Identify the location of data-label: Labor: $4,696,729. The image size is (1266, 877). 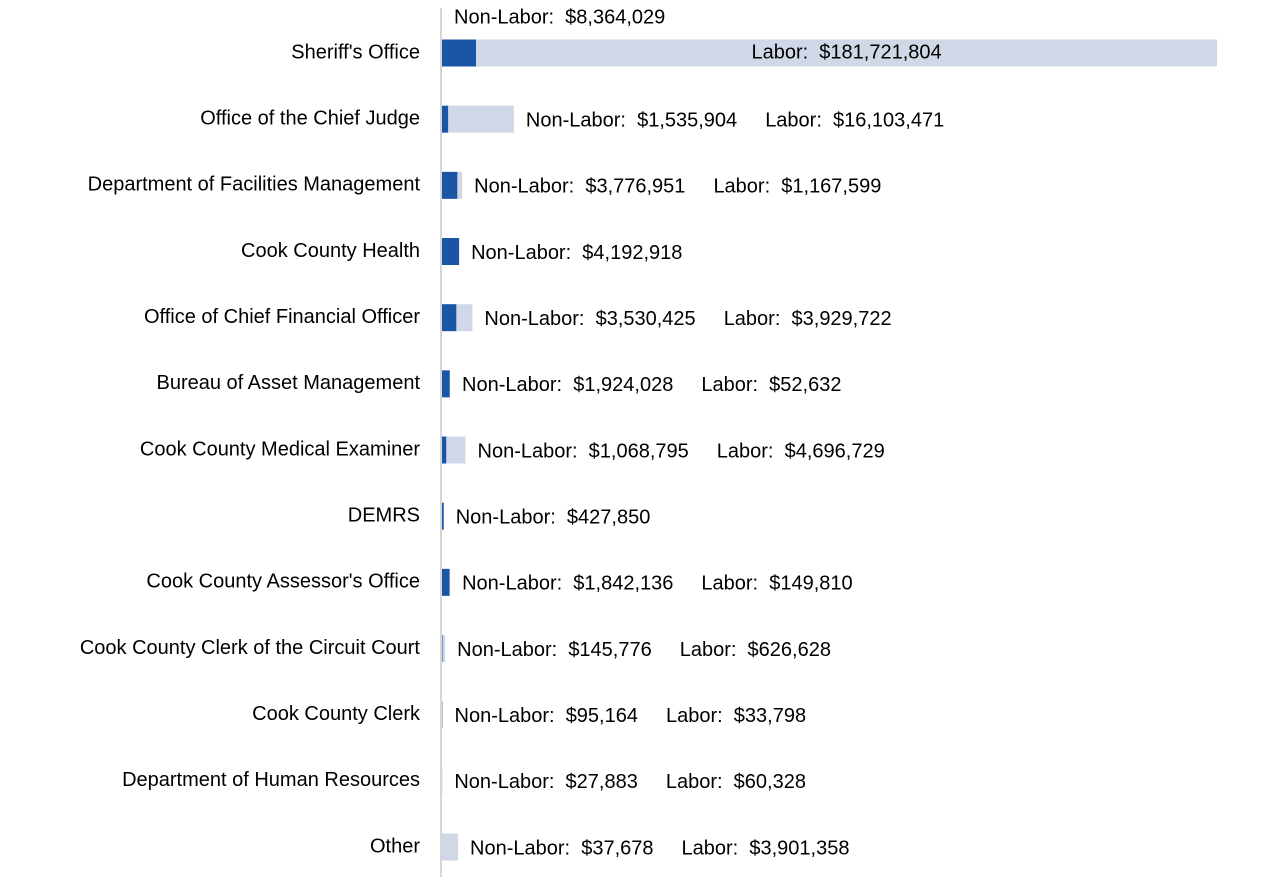
(801, 451).